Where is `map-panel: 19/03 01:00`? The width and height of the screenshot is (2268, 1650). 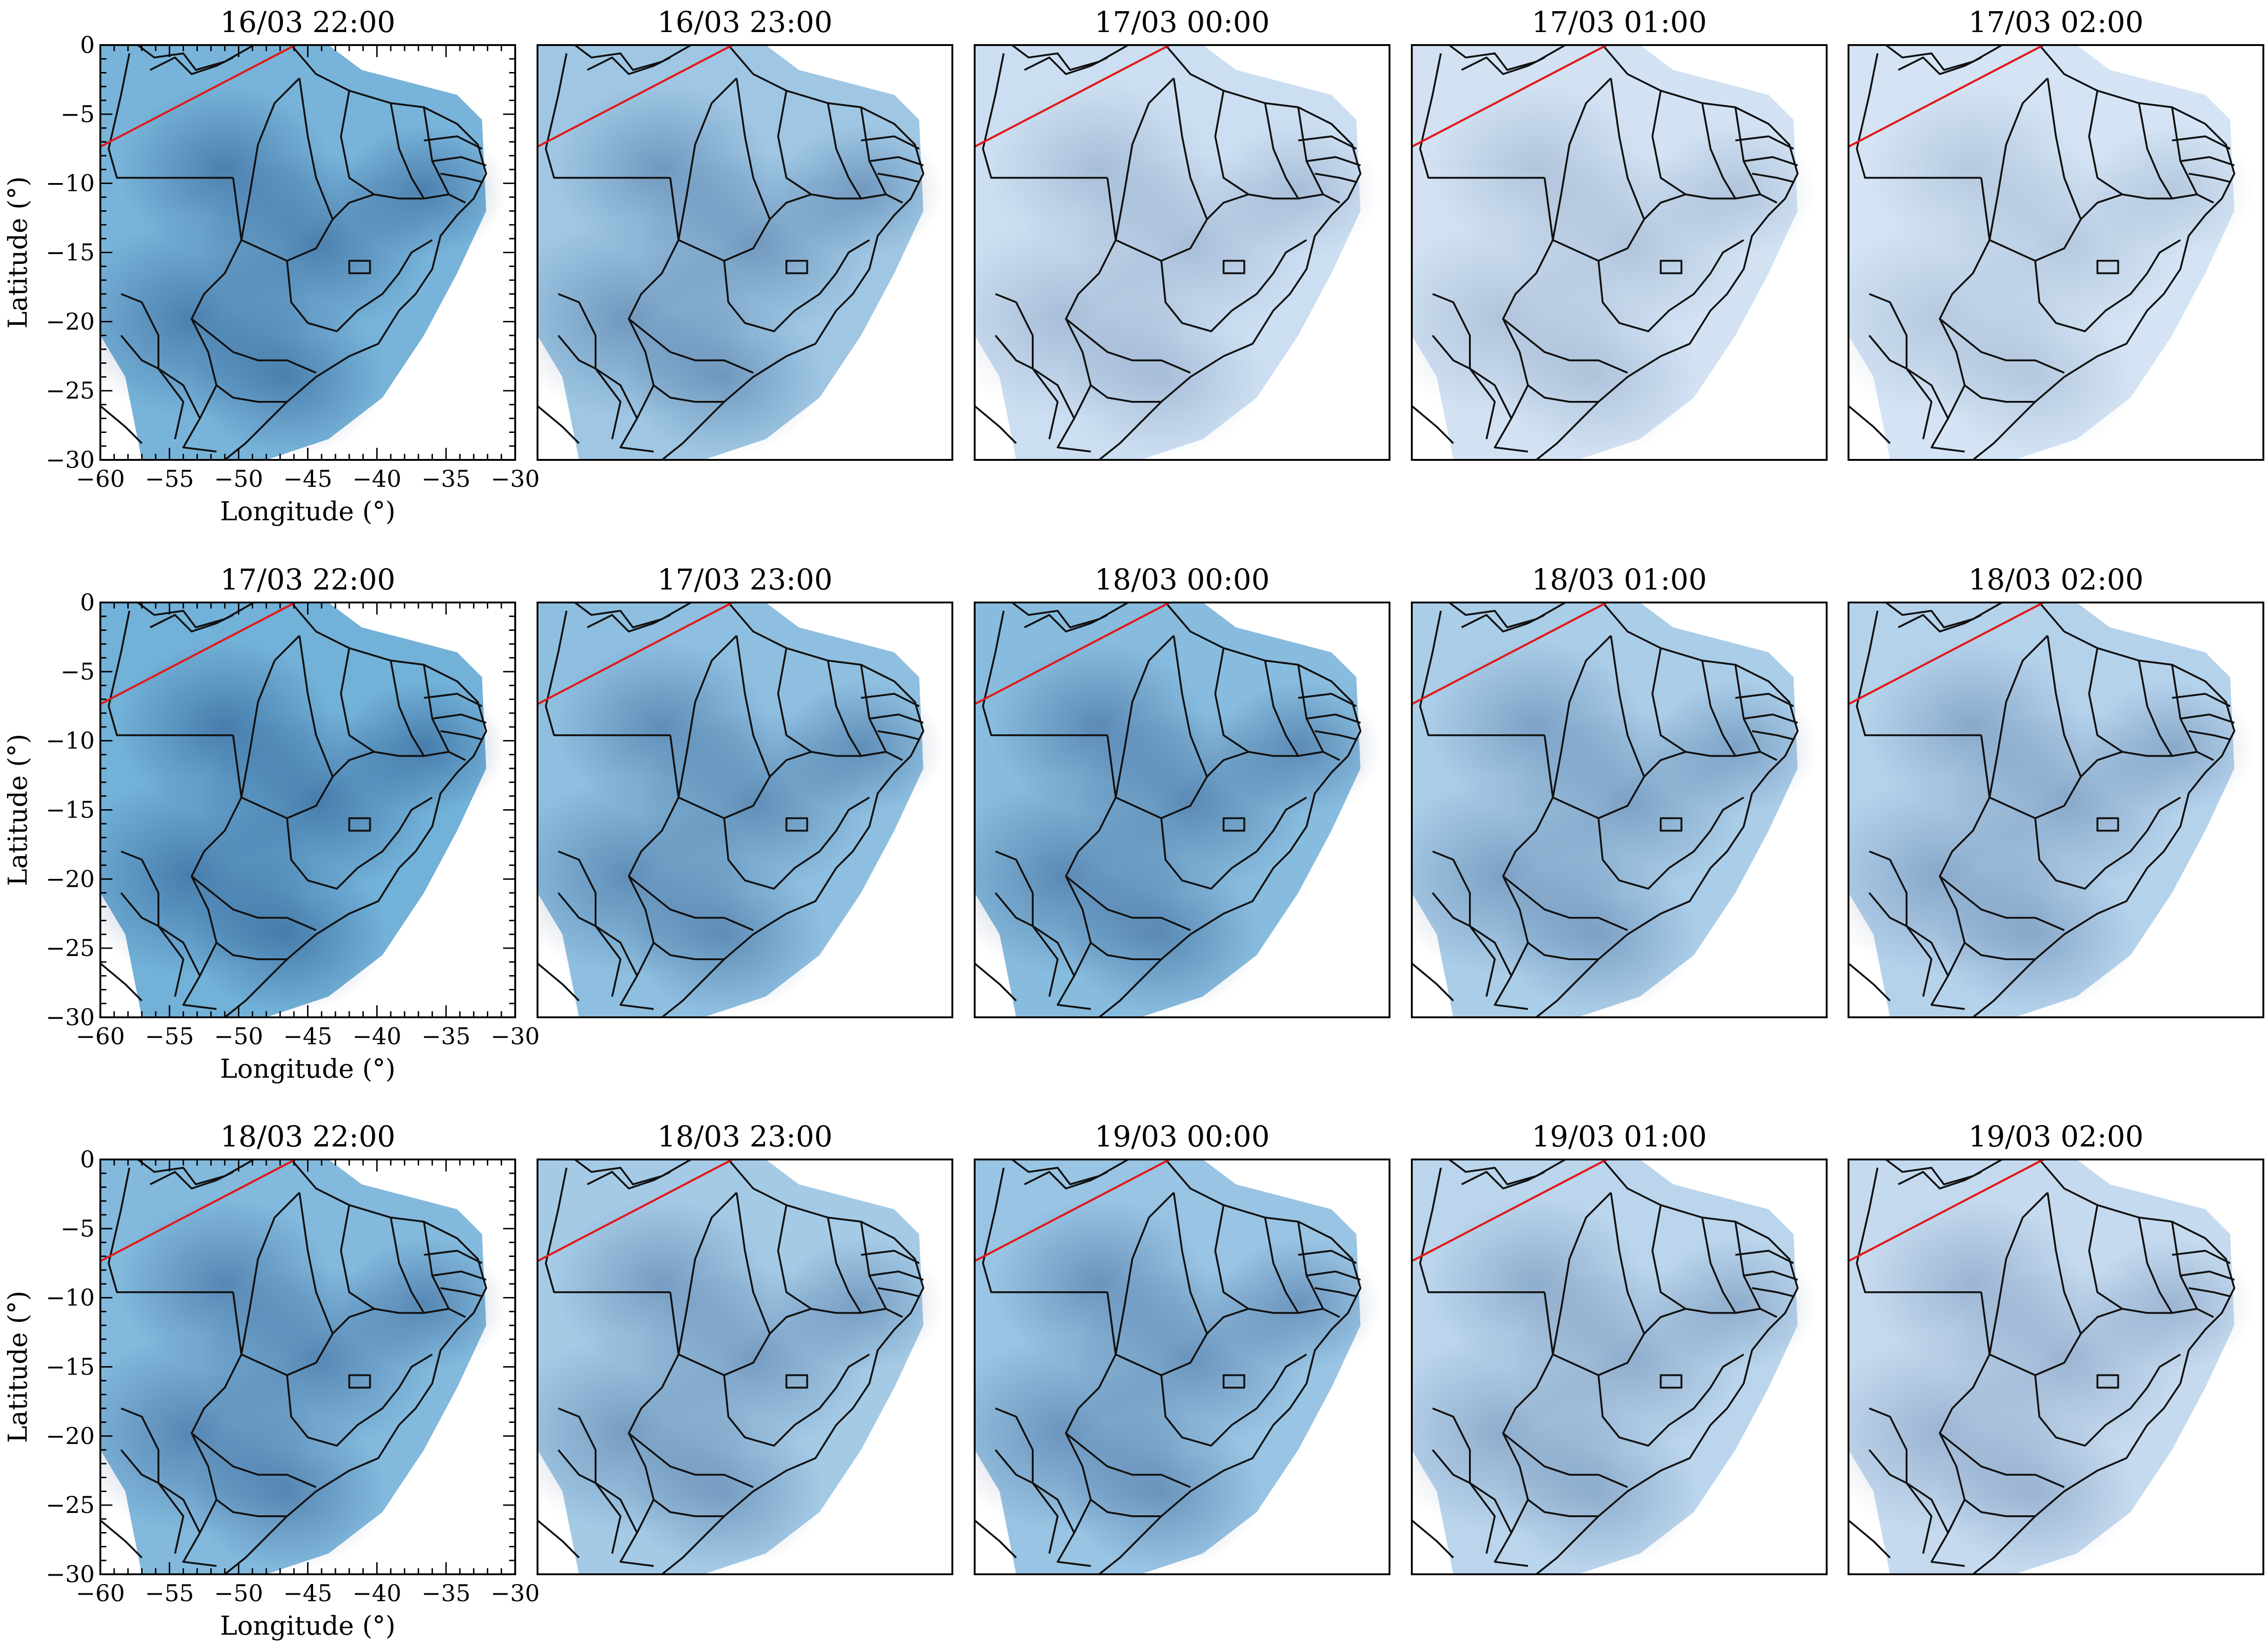
map-panel: 19/03 01:00 is located at coordinates (1619, 1347).